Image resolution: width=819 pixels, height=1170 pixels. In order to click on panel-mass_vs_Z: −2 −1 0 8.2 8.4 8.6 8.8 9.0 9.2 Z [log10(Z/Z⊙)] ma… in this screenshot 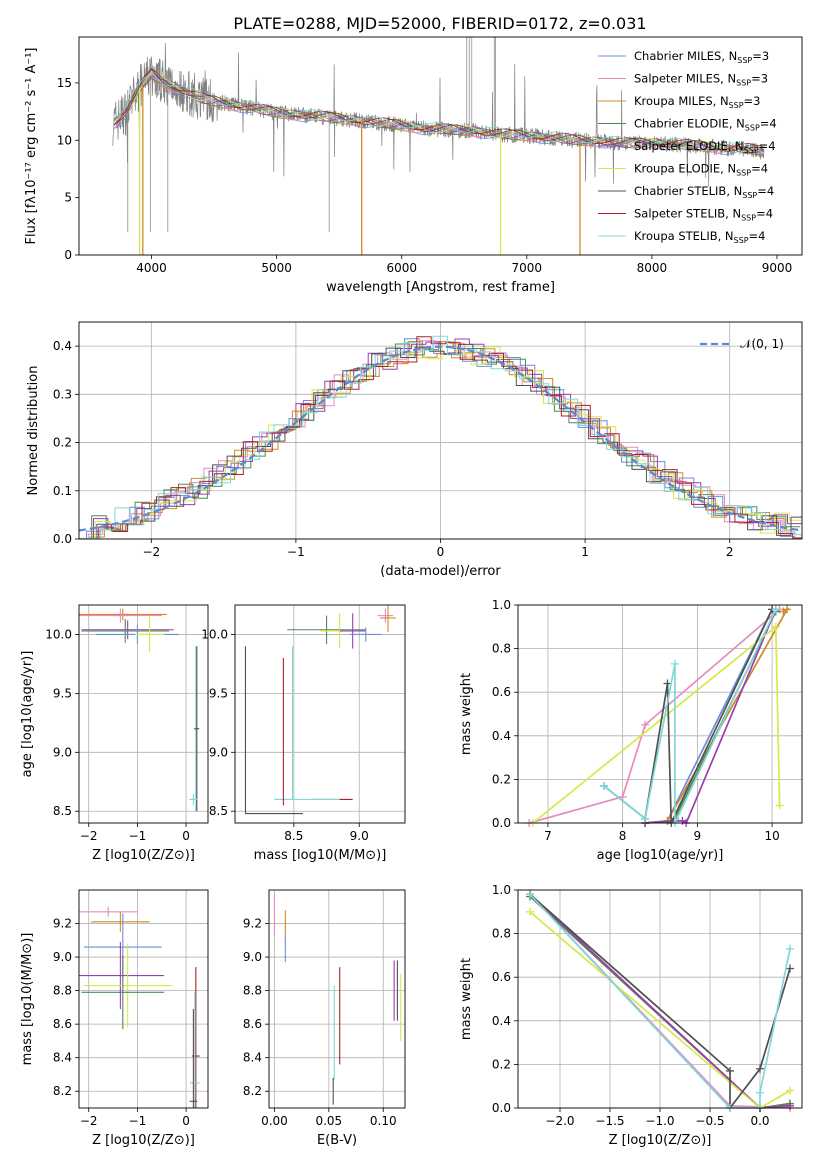, I will do `click(114, 1018)`.